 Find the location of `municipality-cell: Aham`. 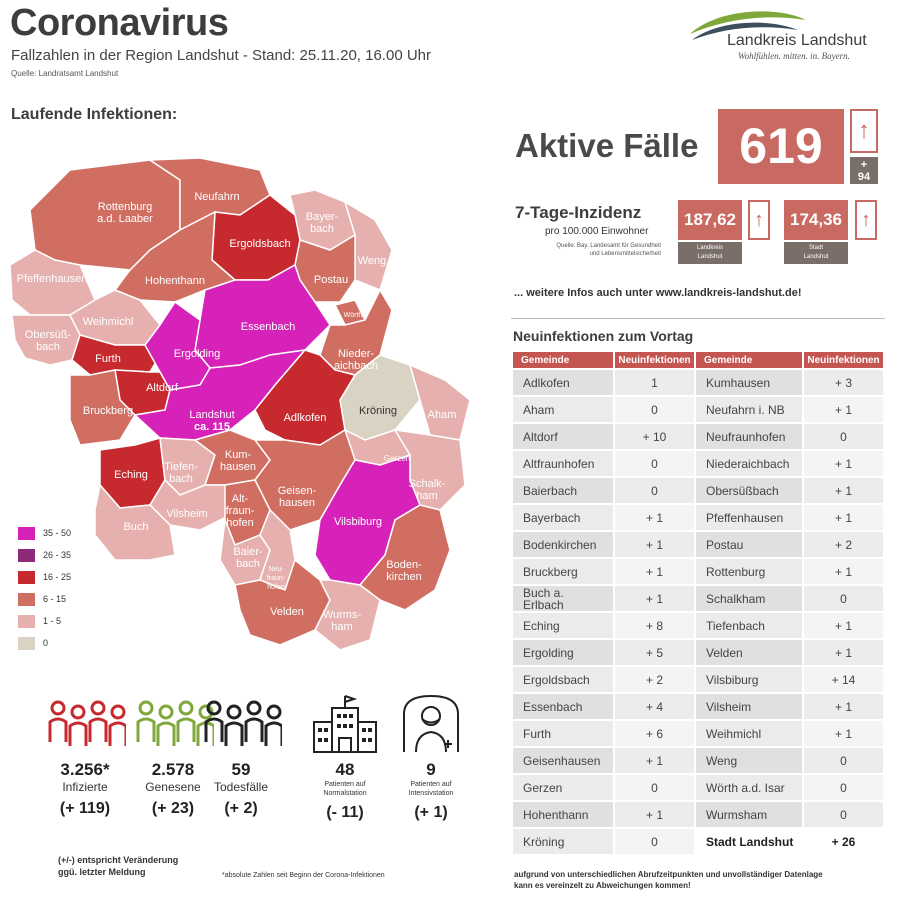

municipality-cell: Aham is located at coordinates (563, 409).